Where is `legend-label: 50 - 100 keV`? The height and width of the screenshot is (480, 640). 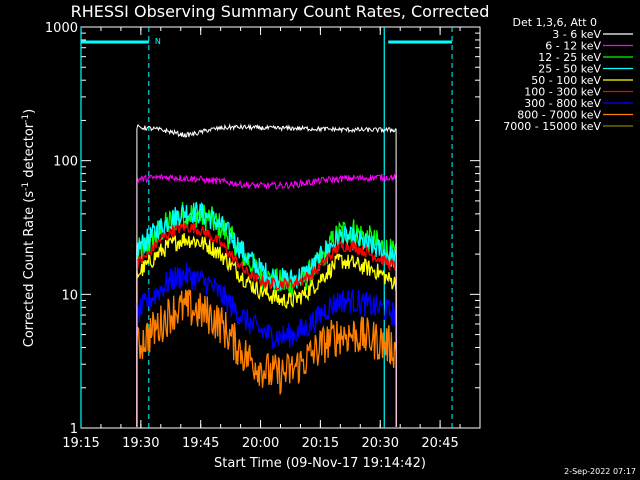 legend-label: 50 - 100 keV is located at coordinates (566, 80).